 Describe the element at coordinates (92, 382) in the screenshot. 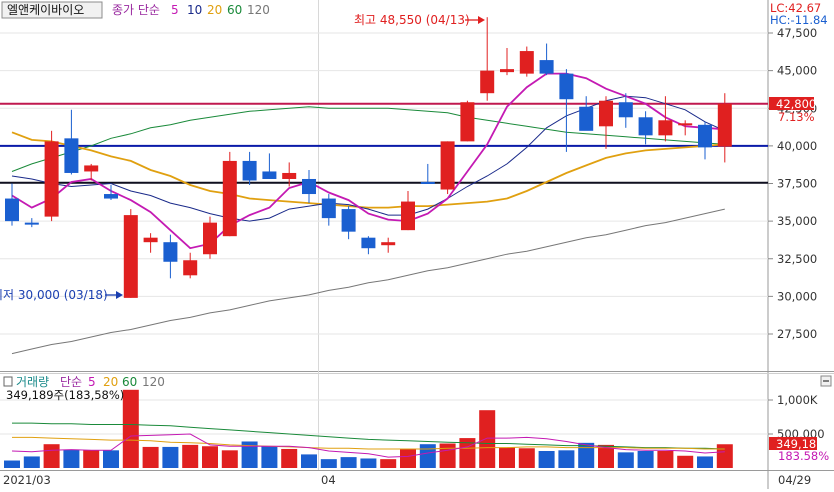

I see `volume-ma-5: 5` at that location.